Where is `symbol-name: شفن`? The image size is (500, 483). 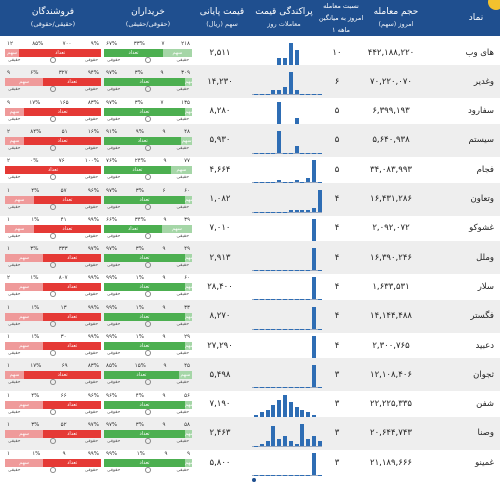 symbol-name: شفن is located at coordinates (485, 404).